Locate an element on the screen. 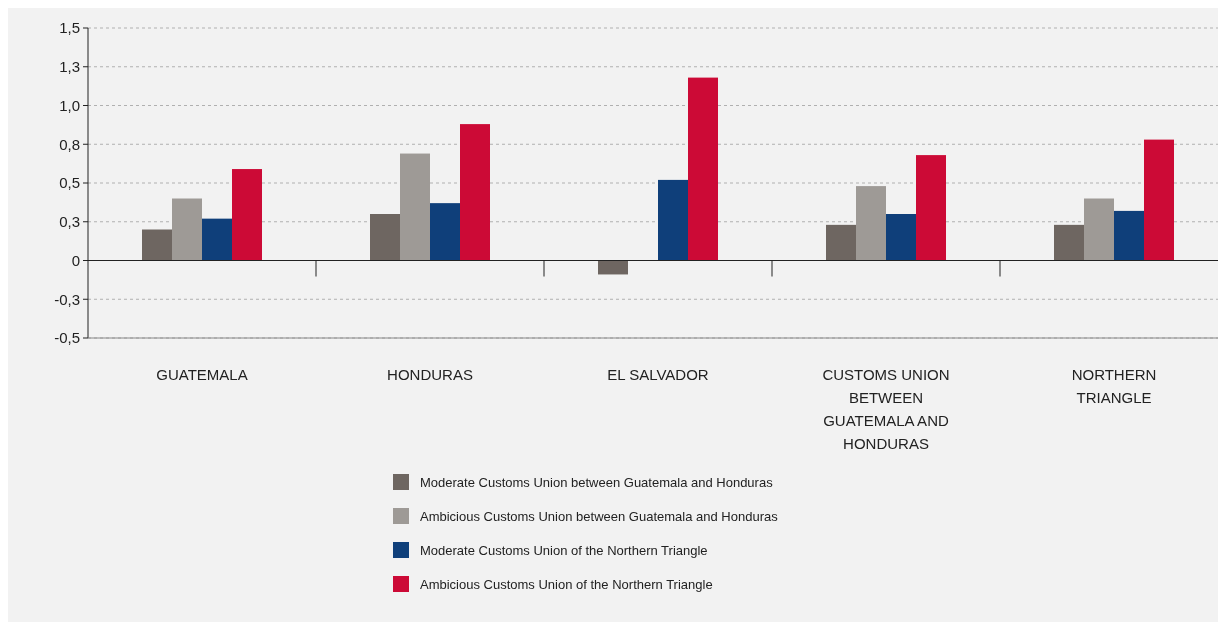  x-tick-label: GUATEMALA is located at coordinates (202, 374).